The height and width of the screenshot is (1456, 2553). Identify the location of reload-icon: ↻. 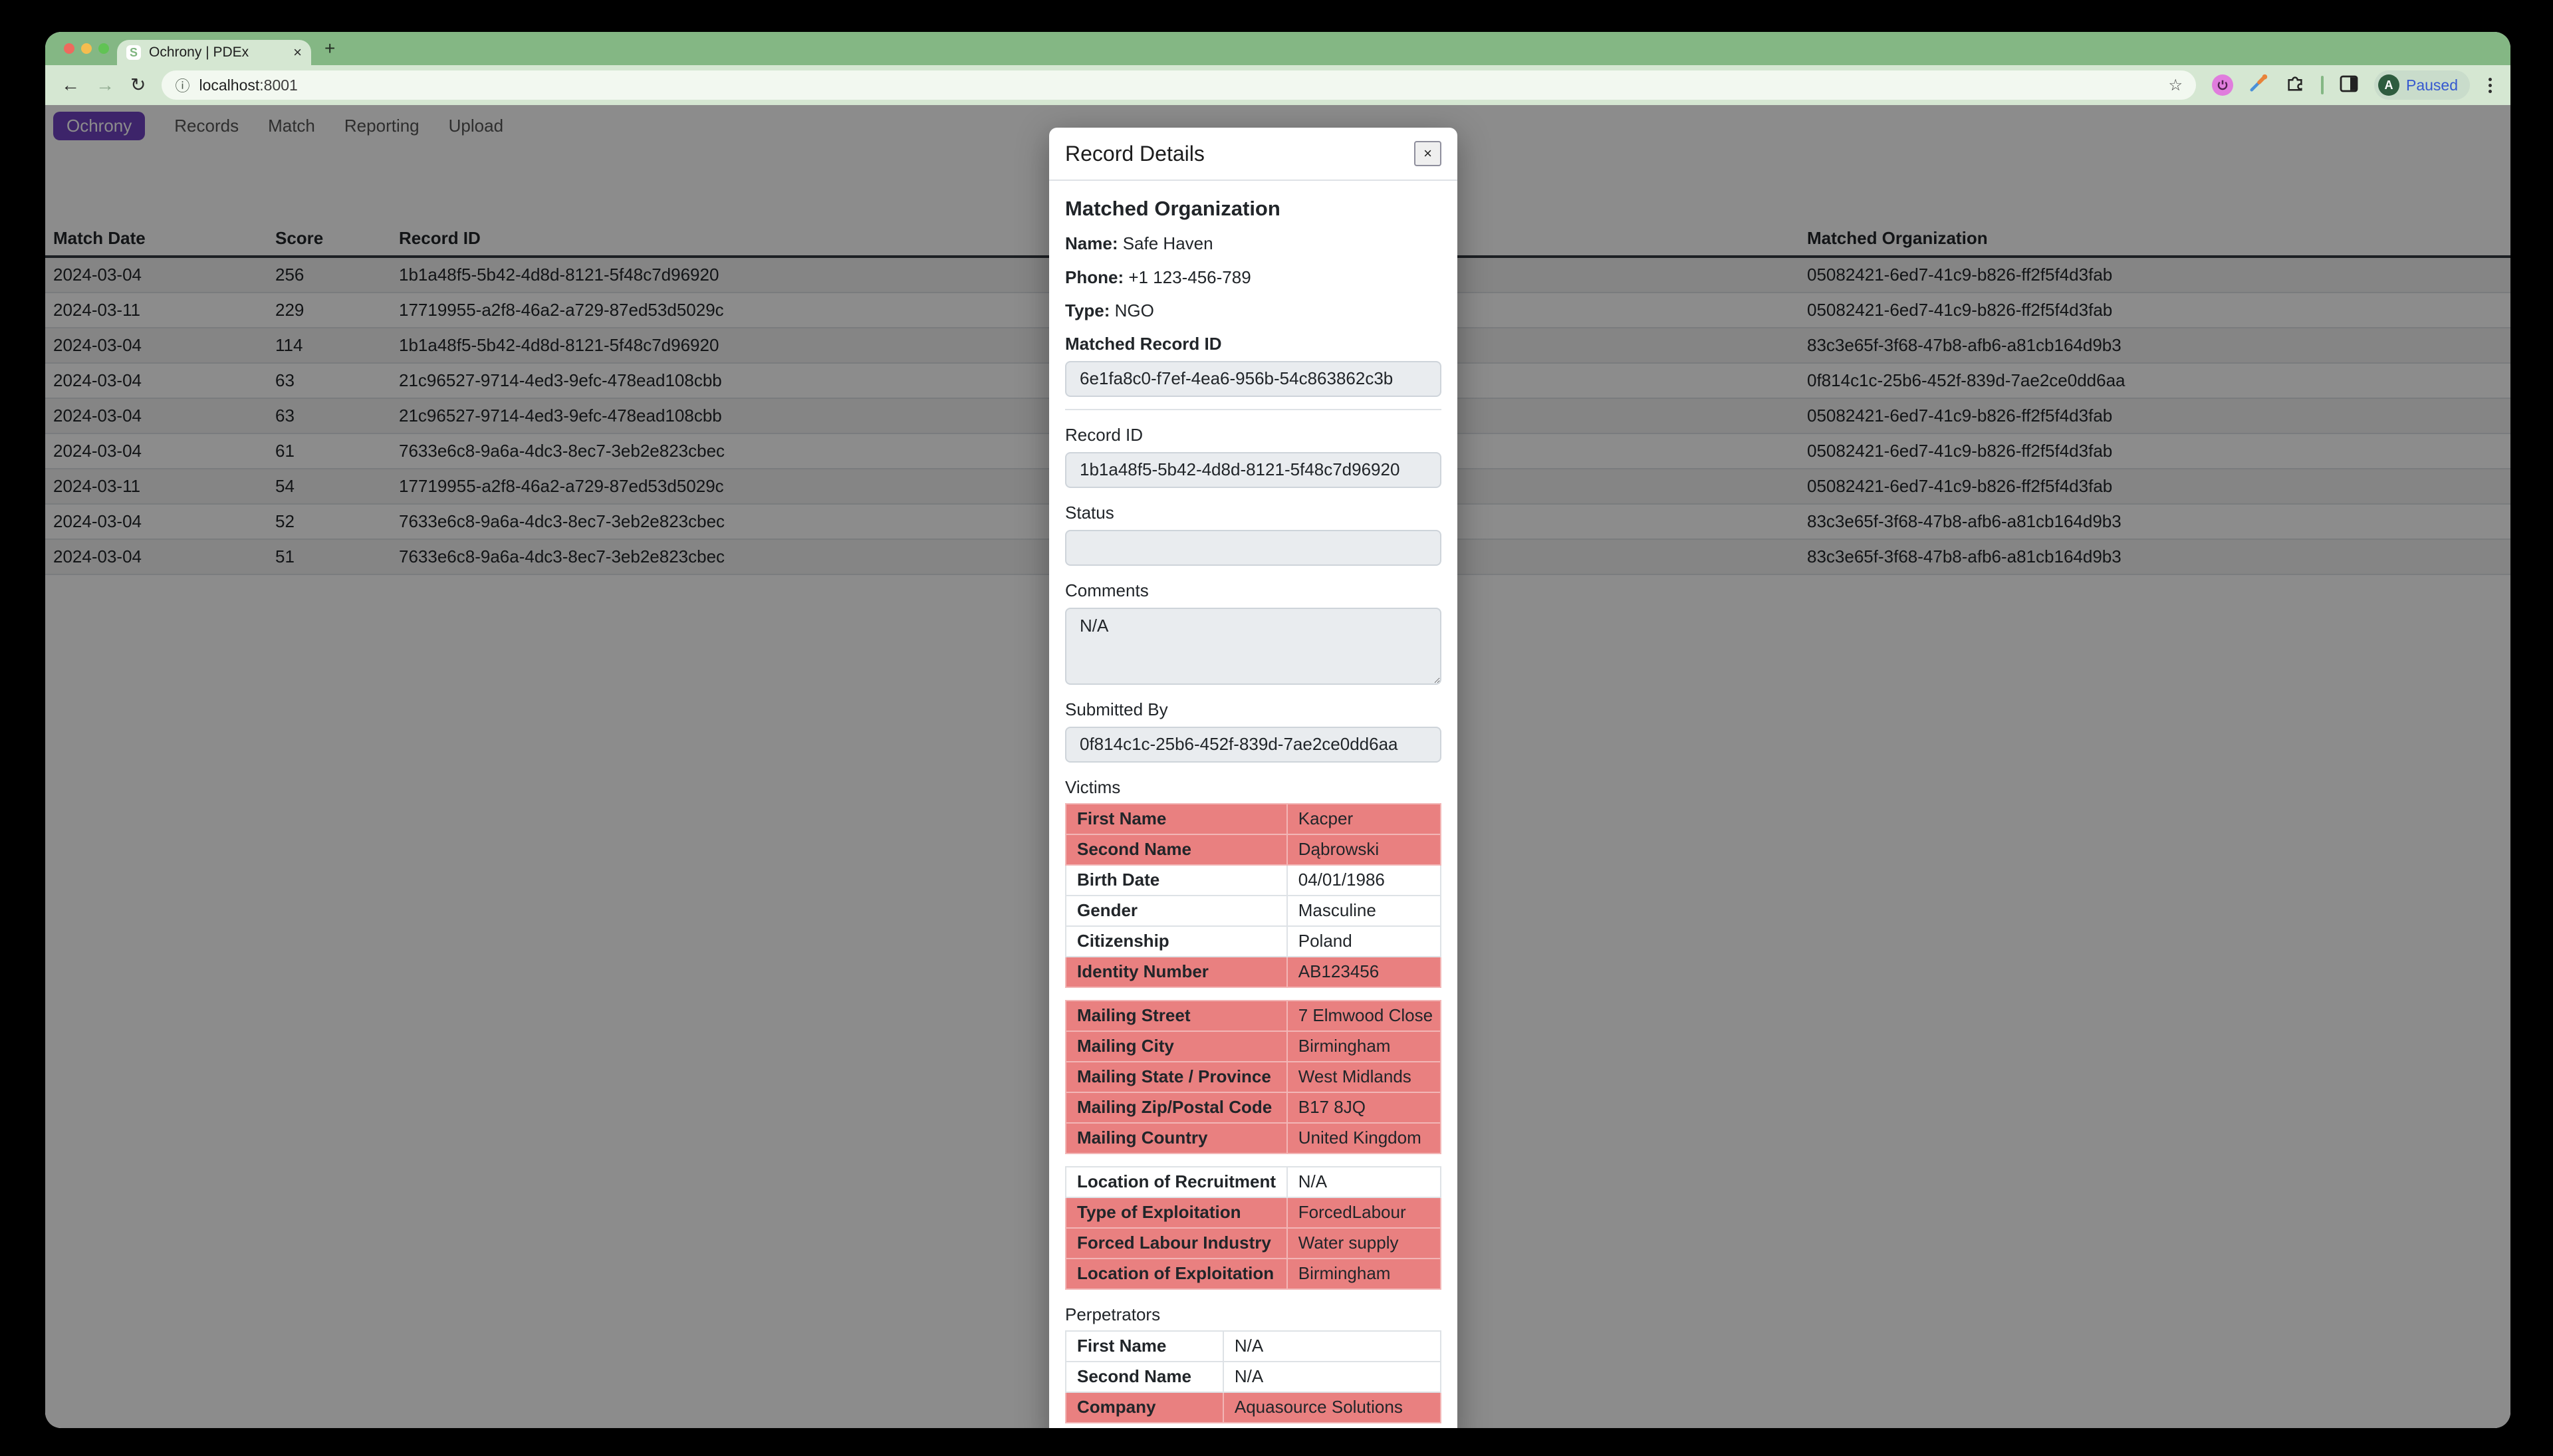
(138, 84).